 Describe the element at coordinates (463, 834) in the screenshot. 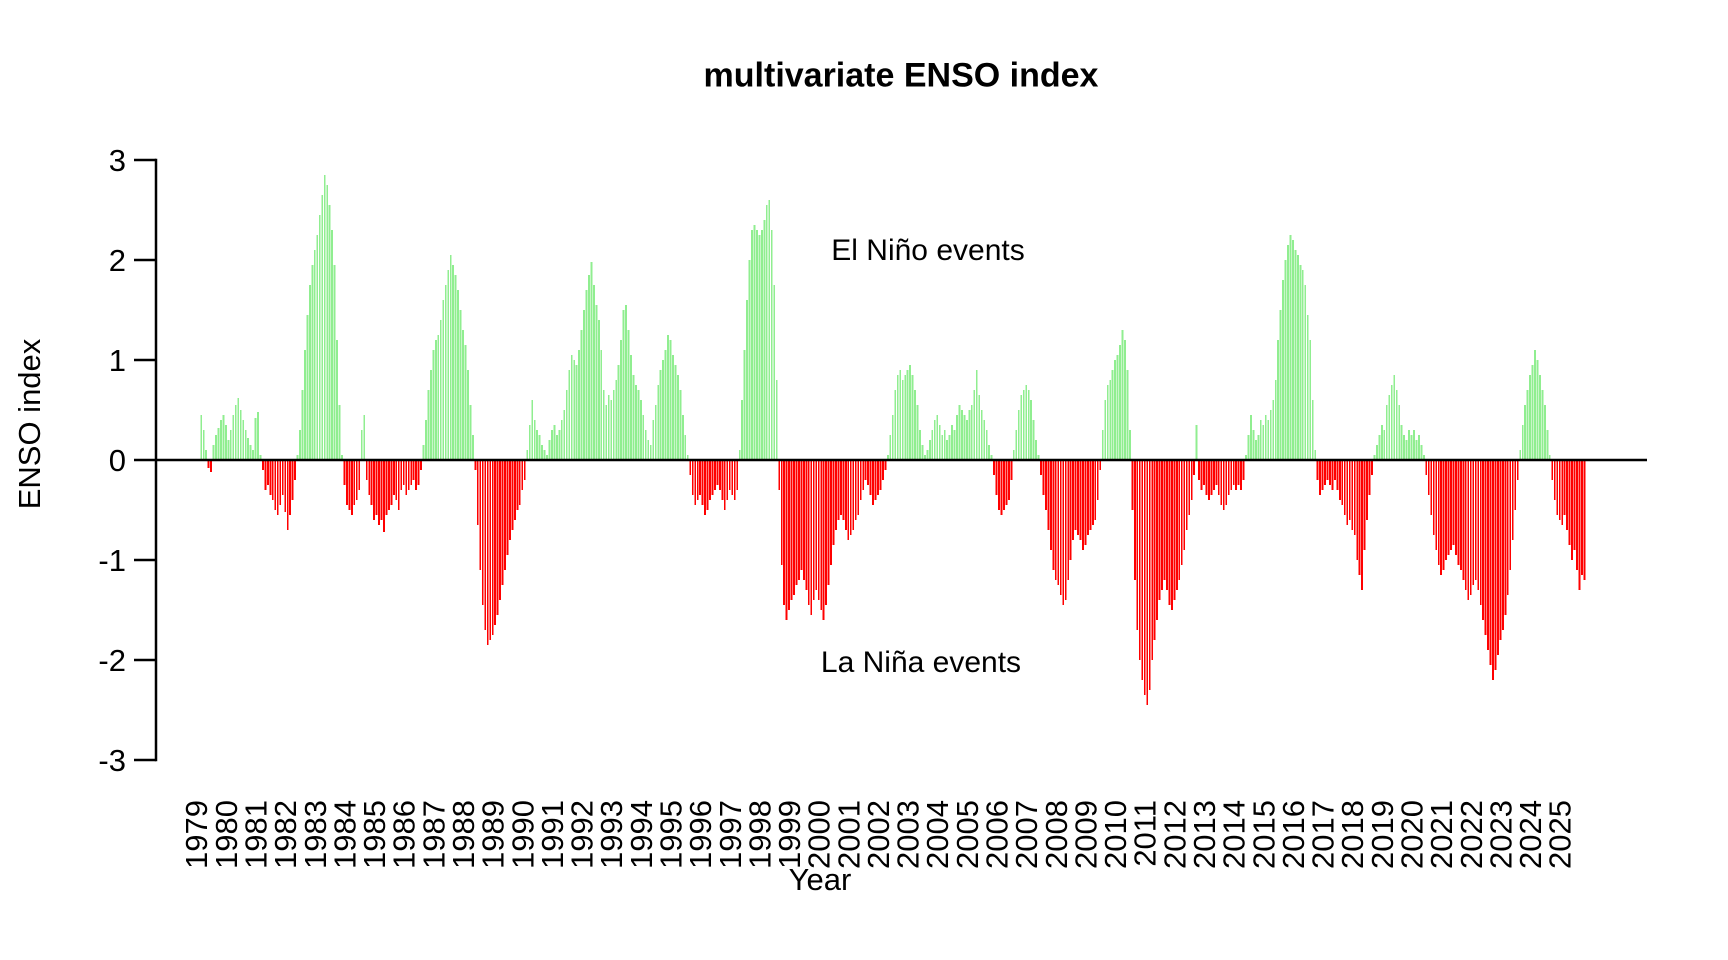

I see `x-tick-label-1988: 1988` at that location.